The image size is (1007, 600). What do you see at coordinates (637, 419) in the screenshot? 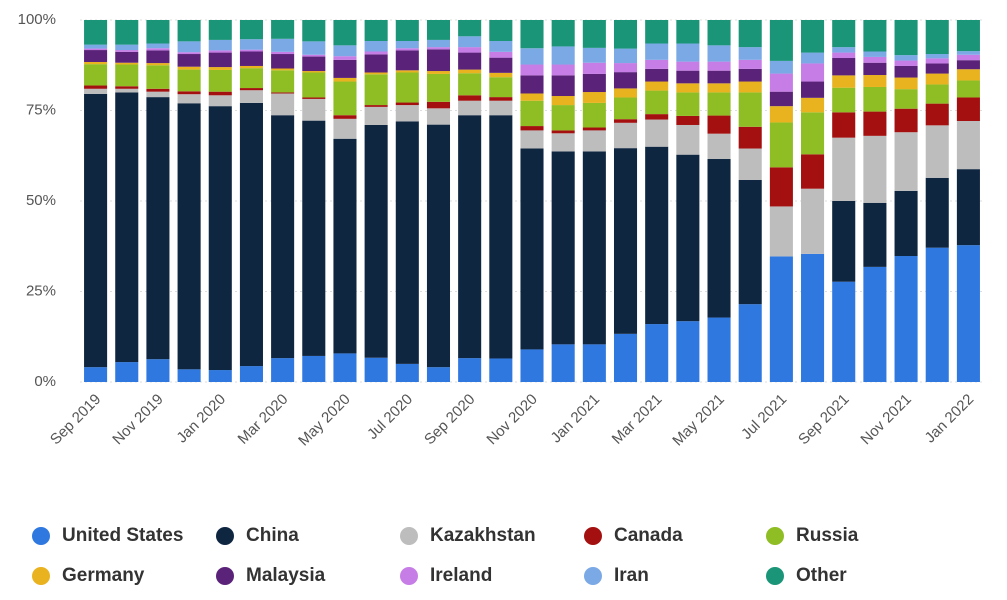
I see `x-tick-label: Mar 2021` at bounding box center [637, 419].